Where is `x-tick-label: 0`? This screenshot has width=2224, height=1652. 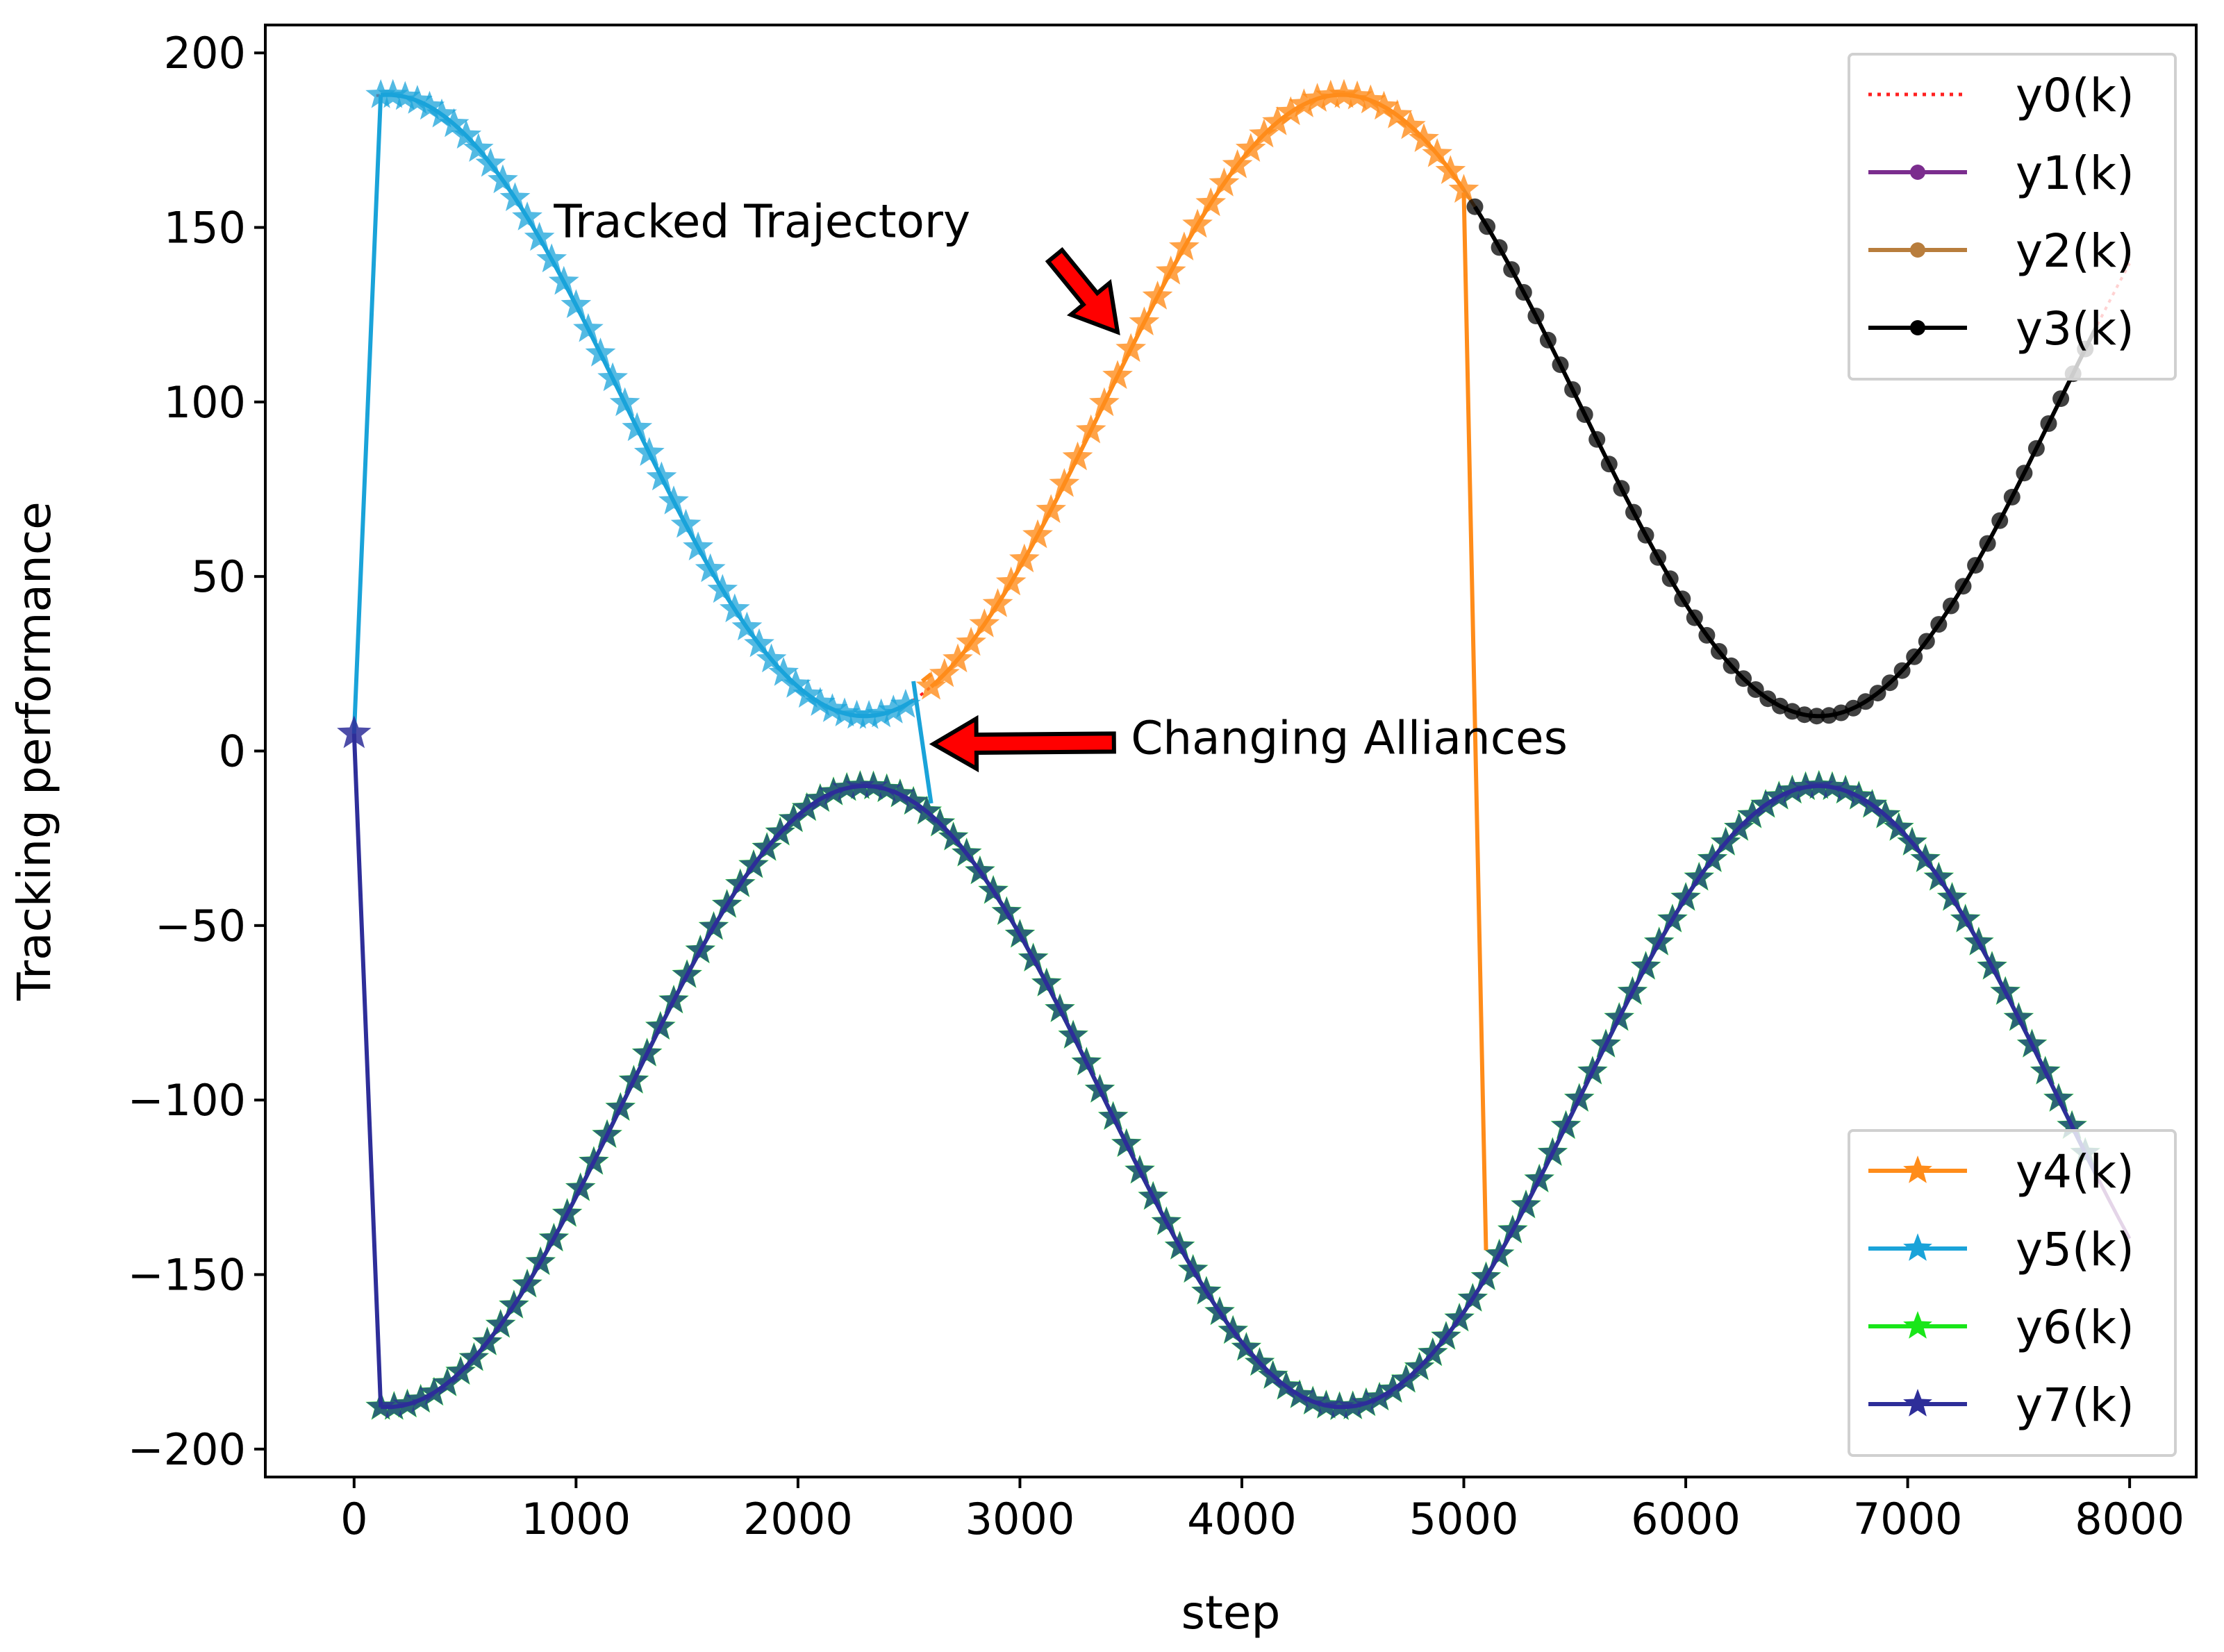 x-tick-label: 0 is located at coordinates (354, 1519).